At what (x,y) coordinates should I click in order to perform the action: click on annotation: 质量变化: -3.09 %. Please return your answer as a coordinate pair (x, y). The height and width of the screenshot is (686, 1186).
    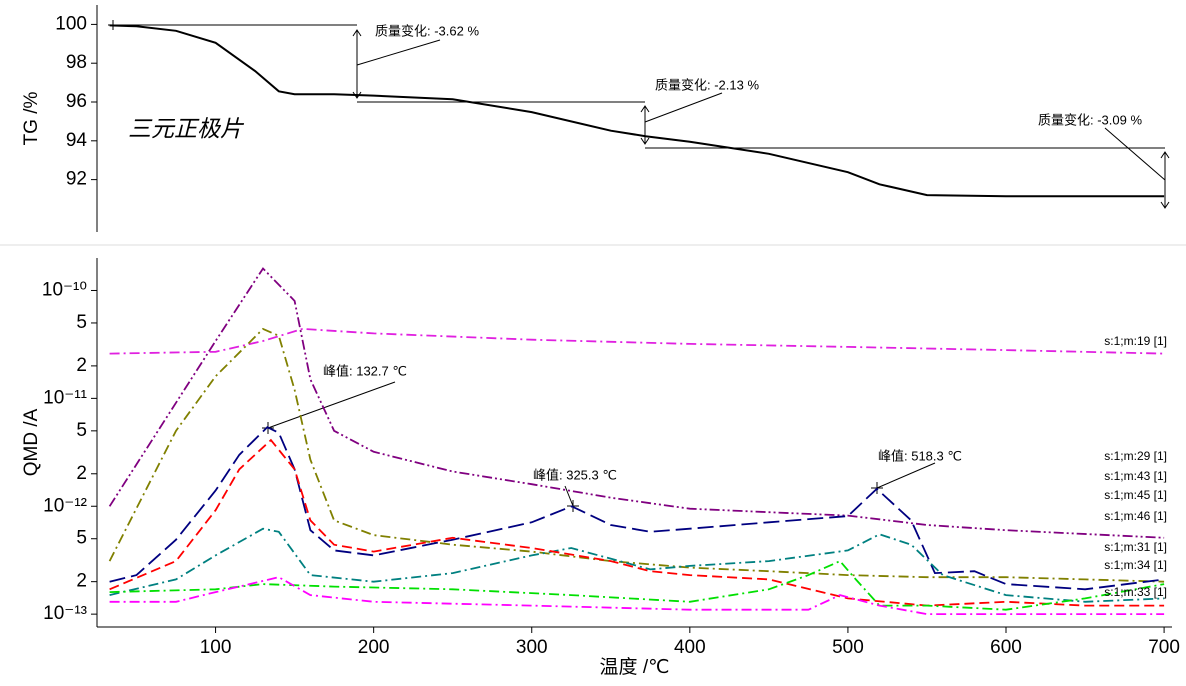
    Looking at the image, I should click on (1090, 119).